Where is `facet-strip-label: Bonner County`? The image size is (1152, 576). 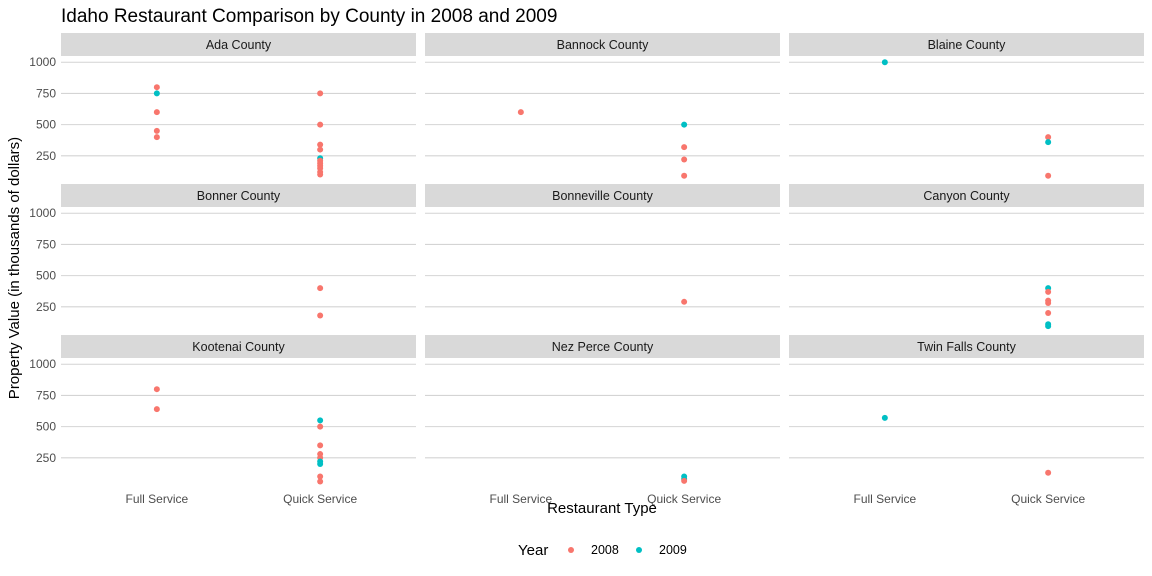 facet-strip-label: Bonner County is located at coordinates (239, 196).